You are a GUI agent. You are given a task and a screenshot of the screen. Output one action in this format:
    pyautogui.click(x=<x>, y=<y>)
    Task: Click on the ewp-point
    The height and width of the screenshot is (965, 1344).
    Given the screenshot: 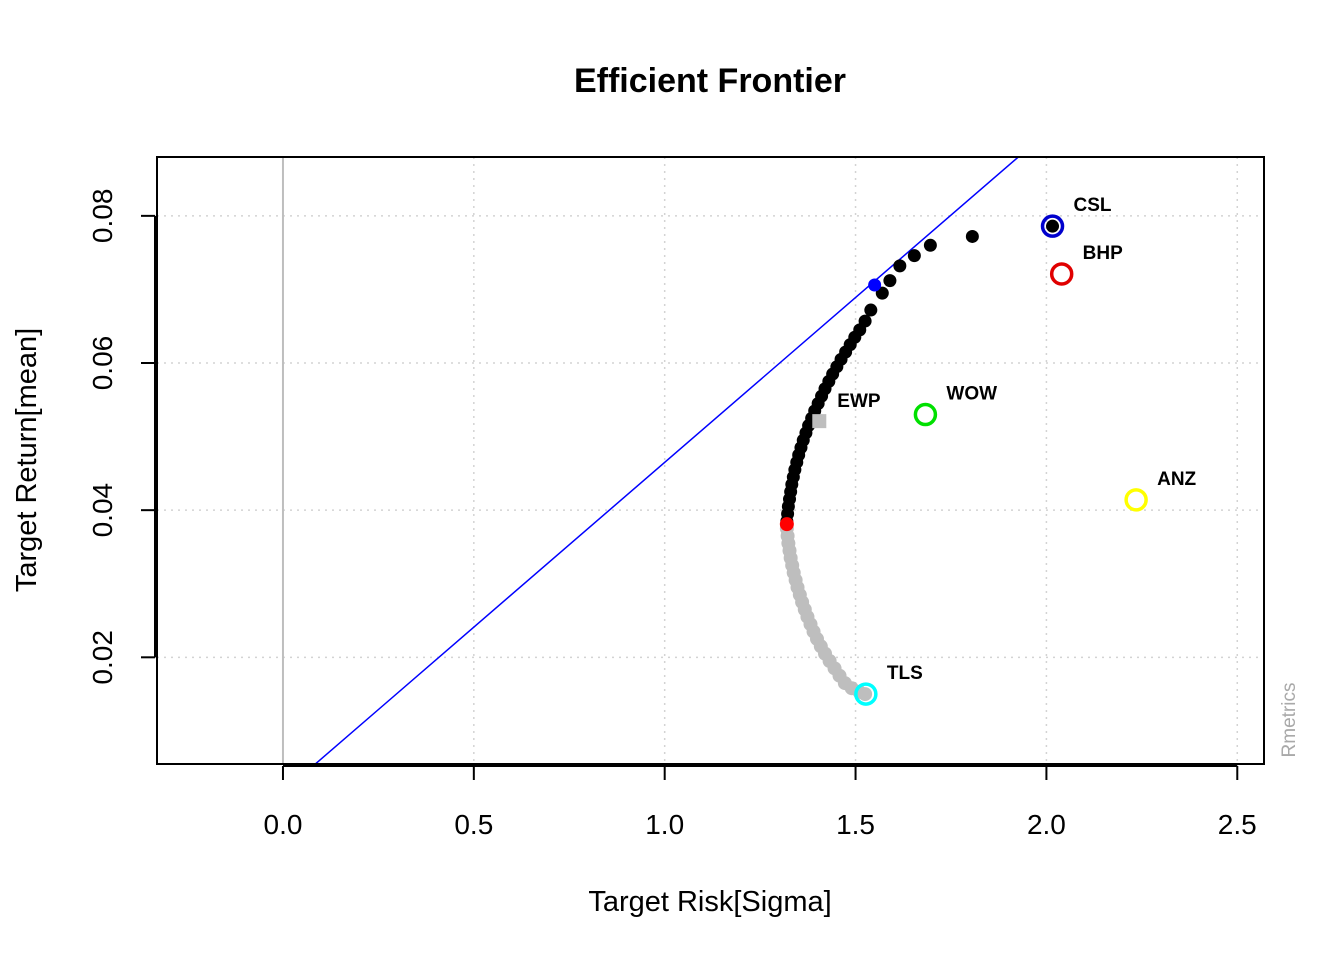 What is the action you would take?
    pyautogui.click(x=819, y=421)
    